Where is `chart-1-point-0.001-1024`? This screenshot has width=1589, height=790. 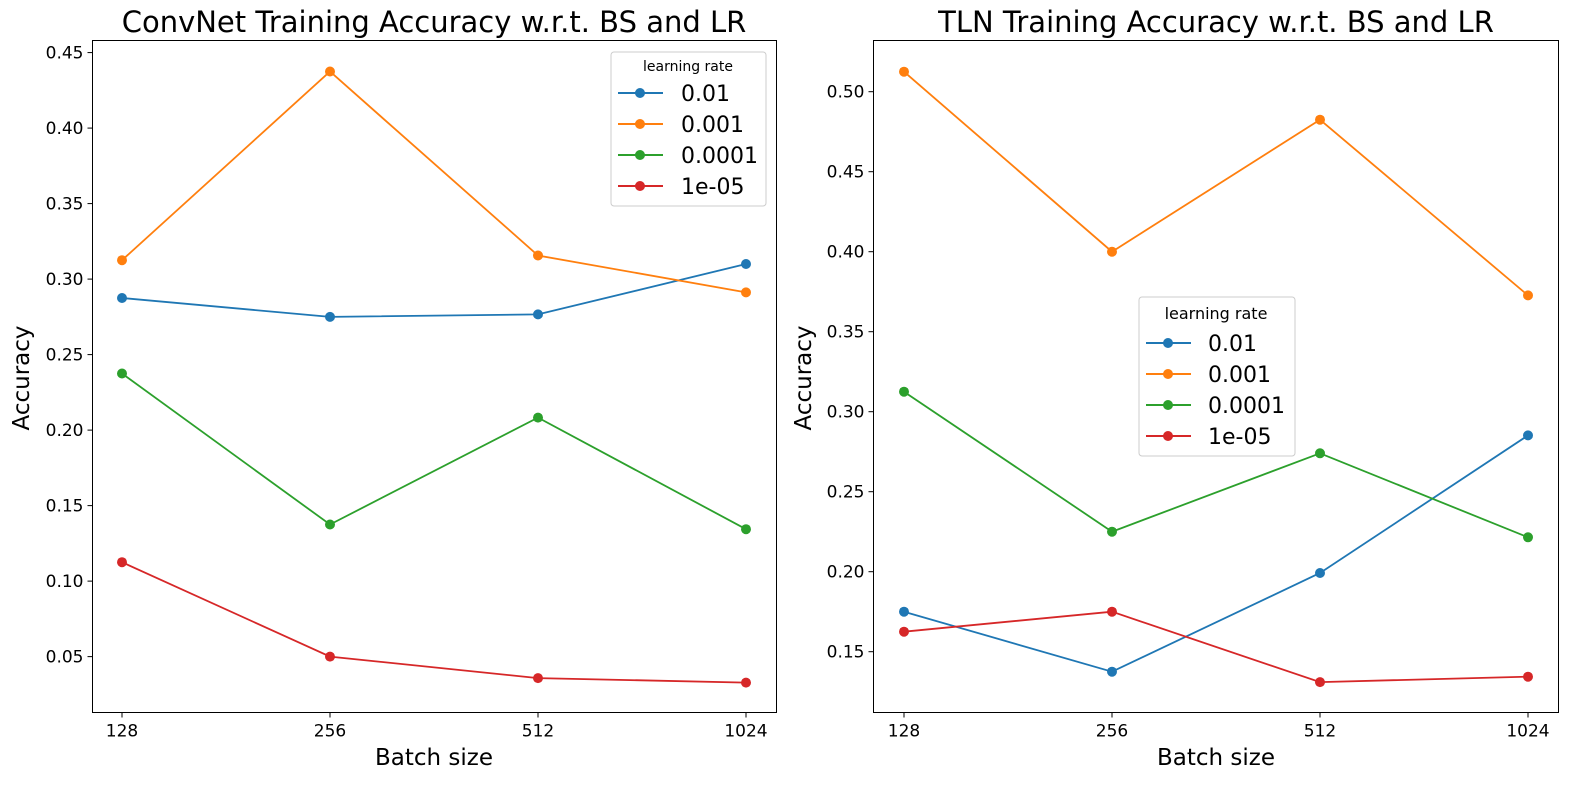
chart-1-point-0.001-1024 is located at coordinates (746, 292).